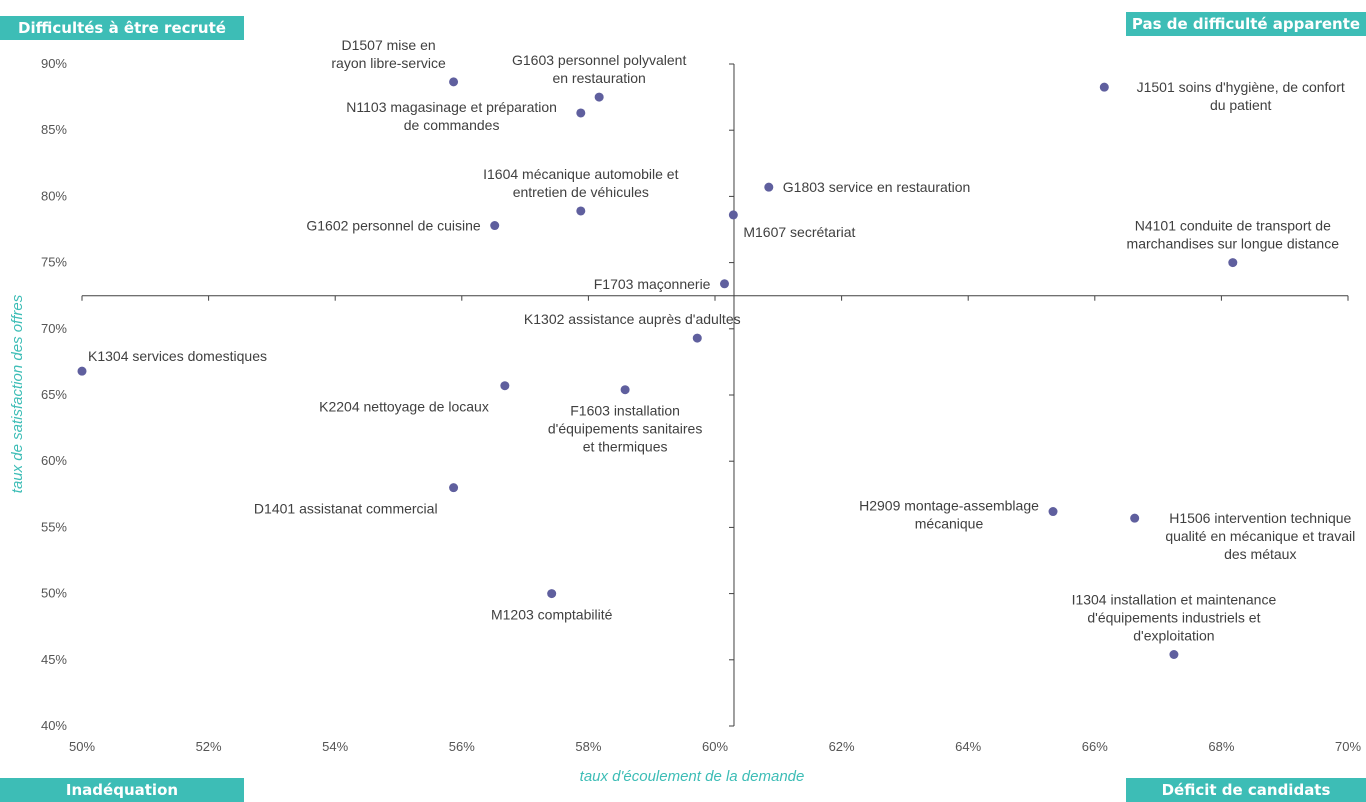 The height and width of the screenshot is (802, 1366). Describe the element at coordinates (715, 746) in the screenshot. I see `x-tick-label: 60%` at that location.